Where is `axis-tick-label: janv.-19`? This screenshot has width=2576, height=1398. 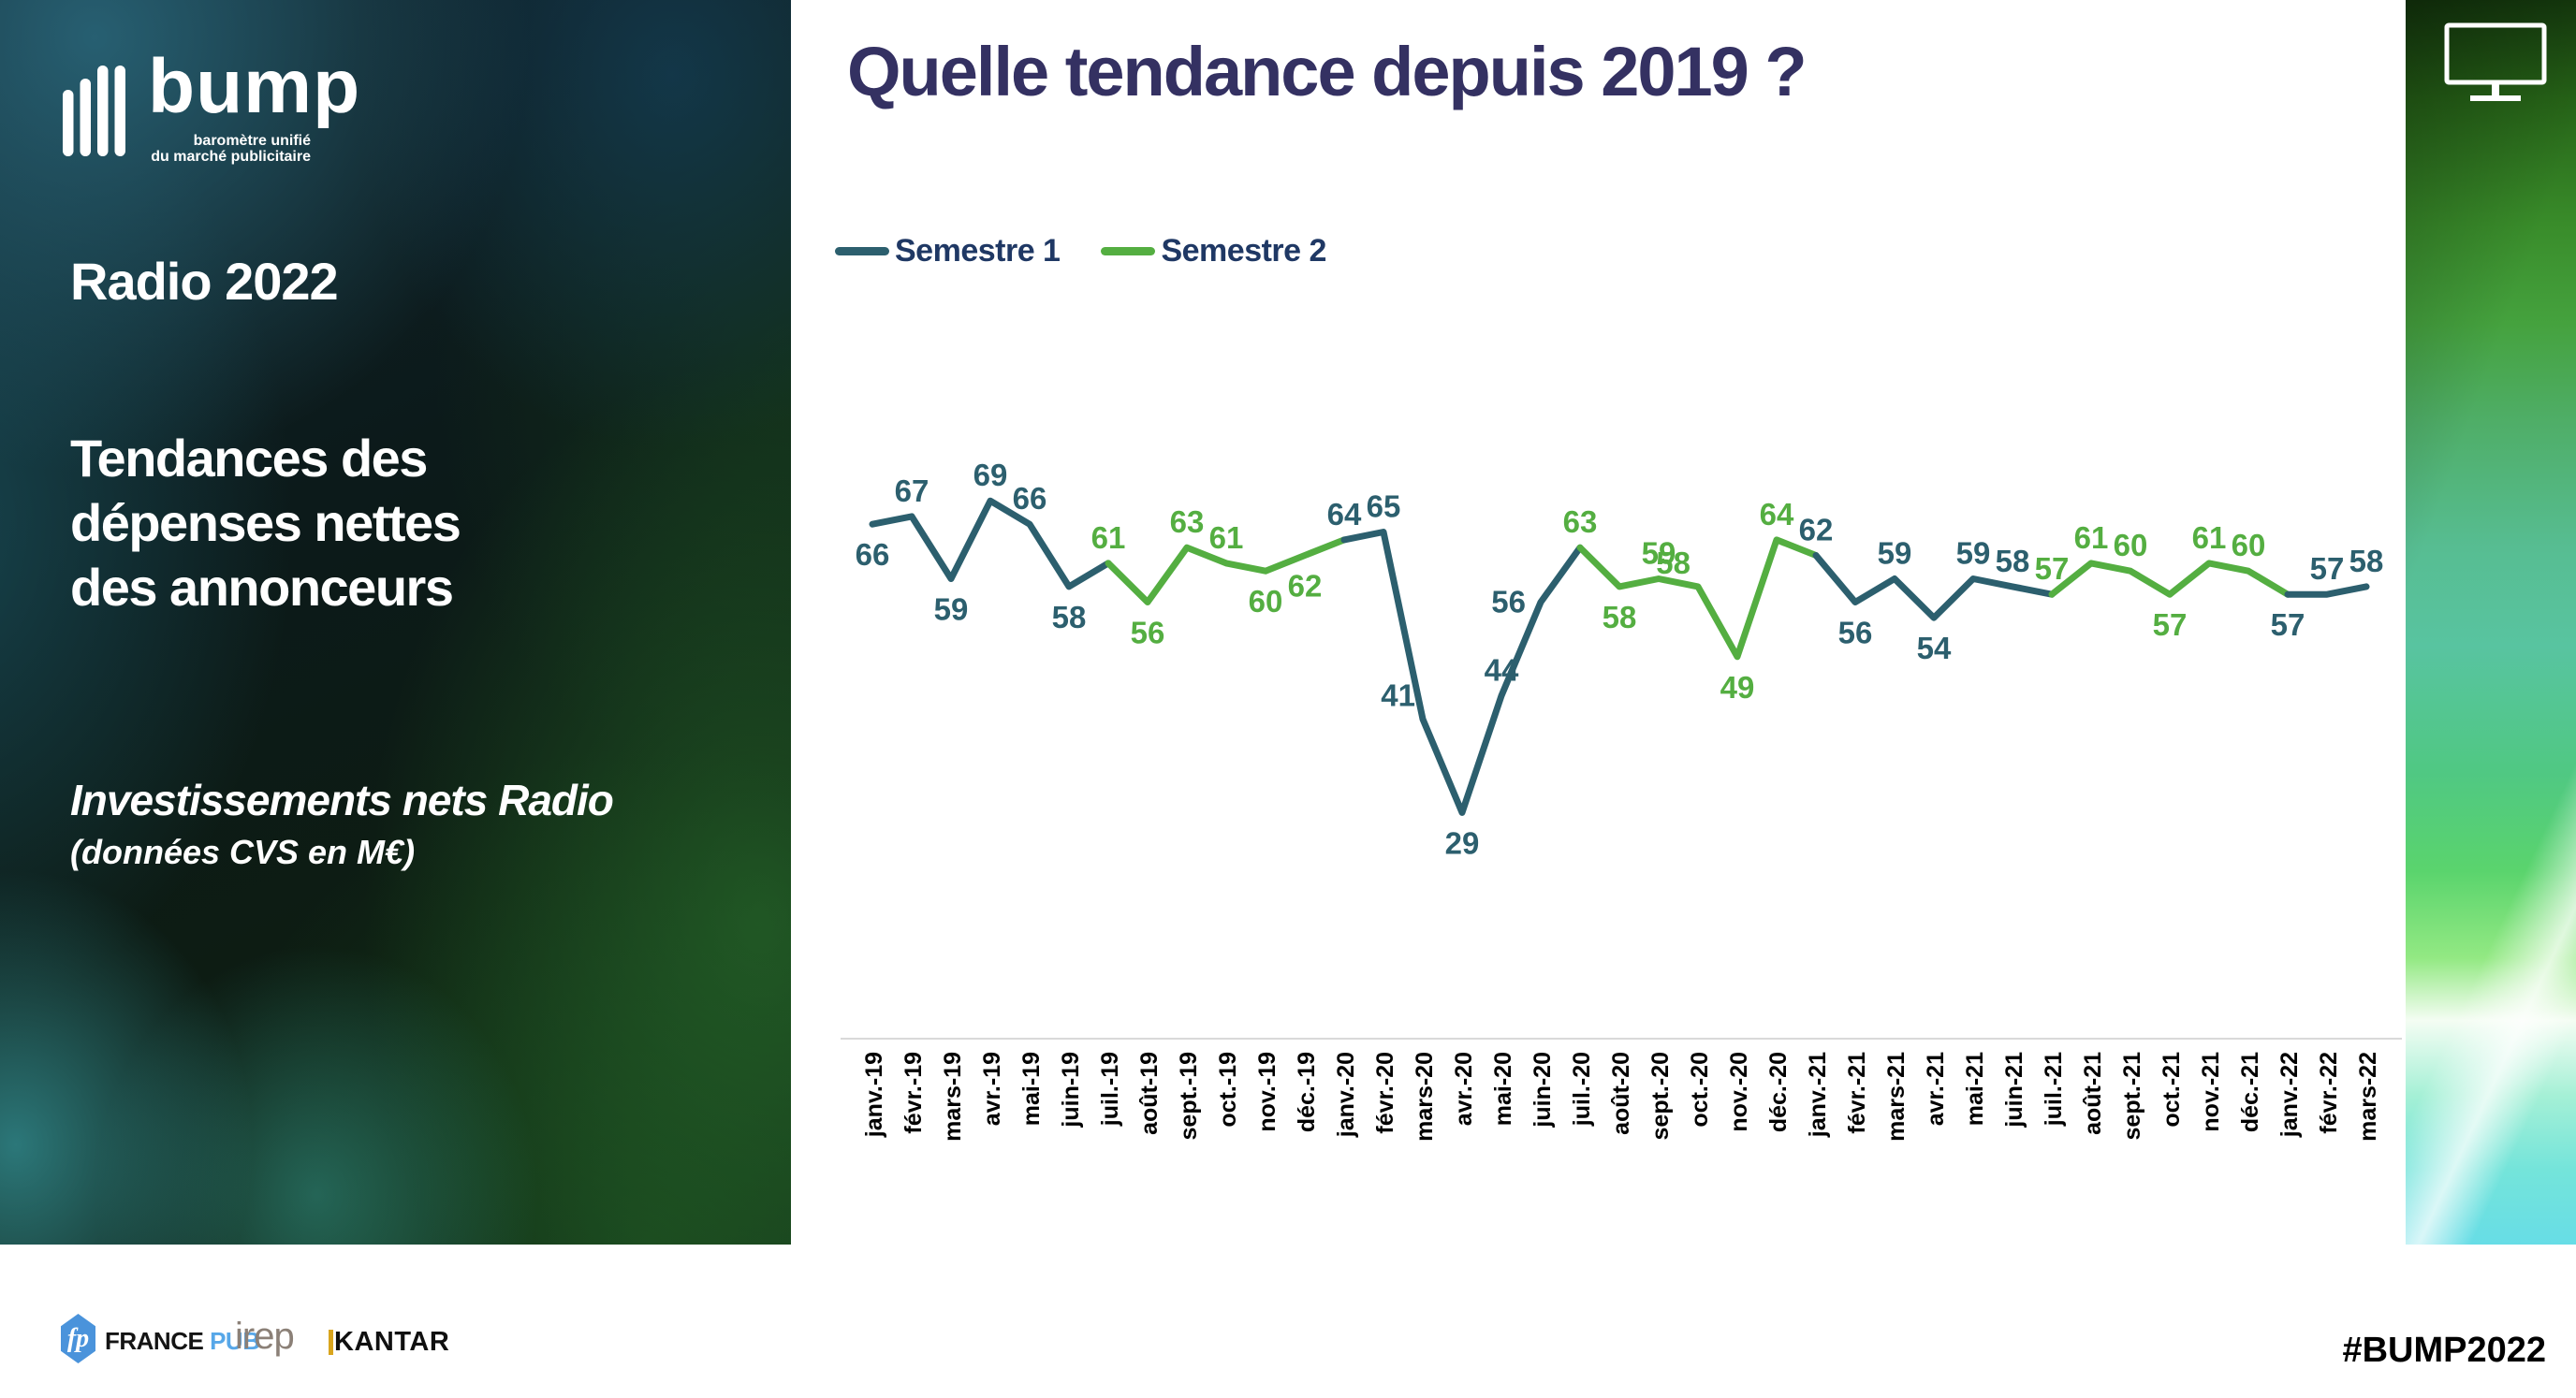
axis-tick-label: janv.-19 is located at coordinates (874, 1095).